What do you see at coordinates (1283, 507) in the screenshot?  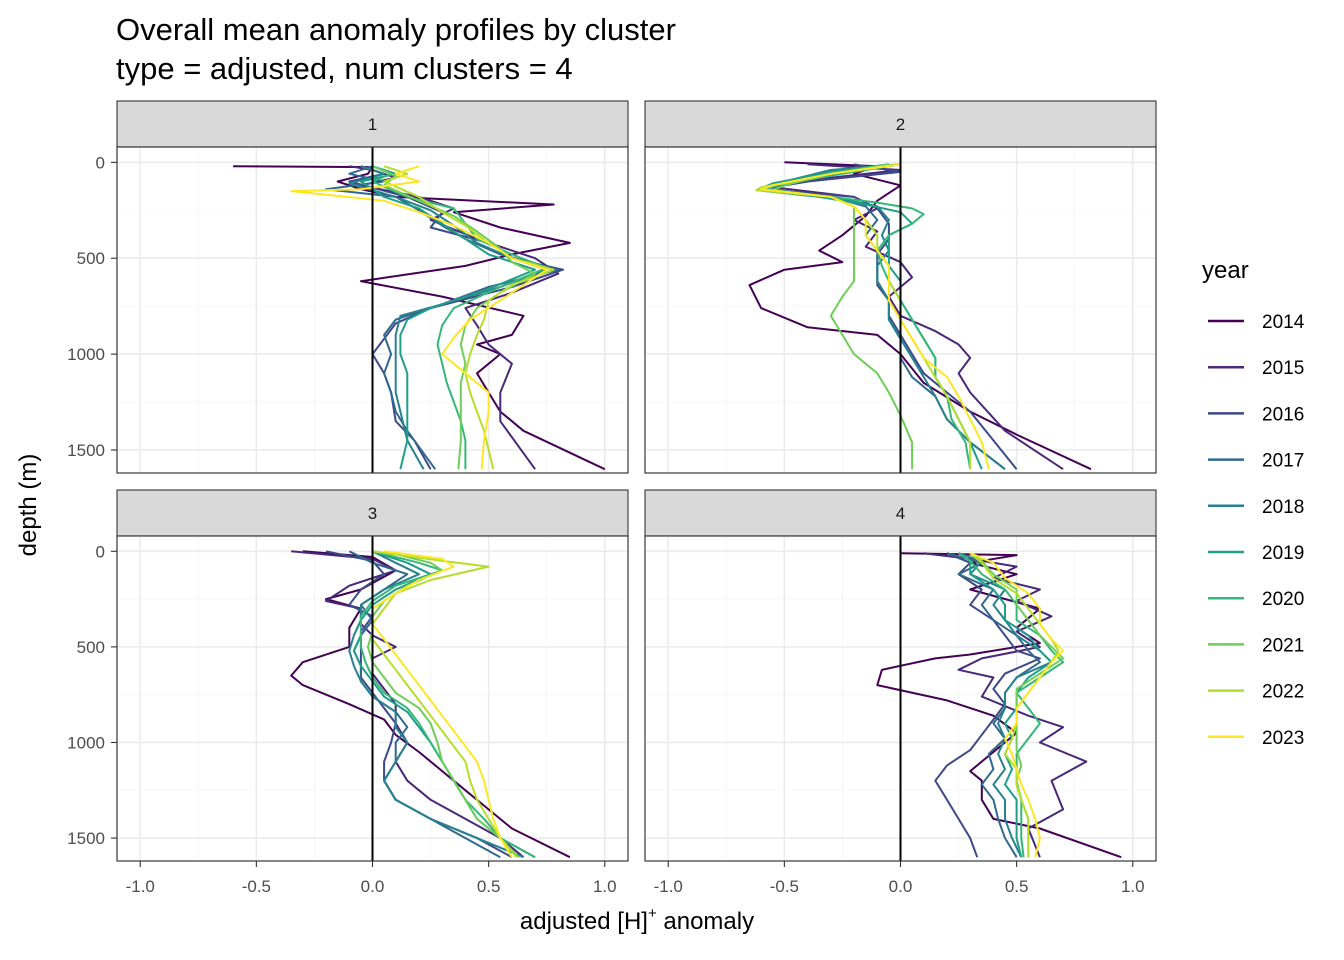 I see `legend-label: 2018` at bounding box center [1283, 507].